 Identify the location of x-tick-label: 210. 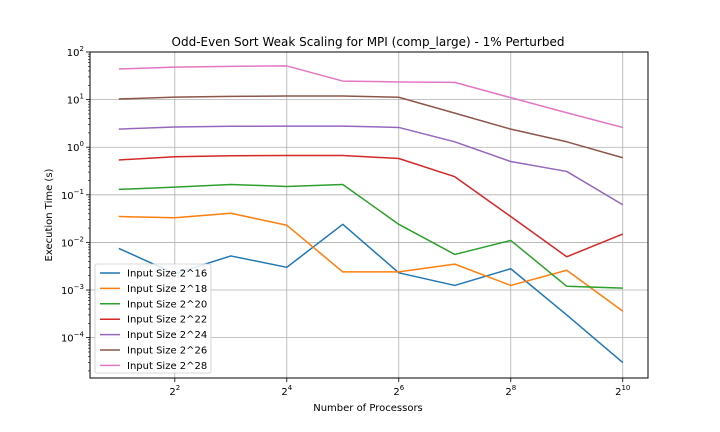
(622, 391).